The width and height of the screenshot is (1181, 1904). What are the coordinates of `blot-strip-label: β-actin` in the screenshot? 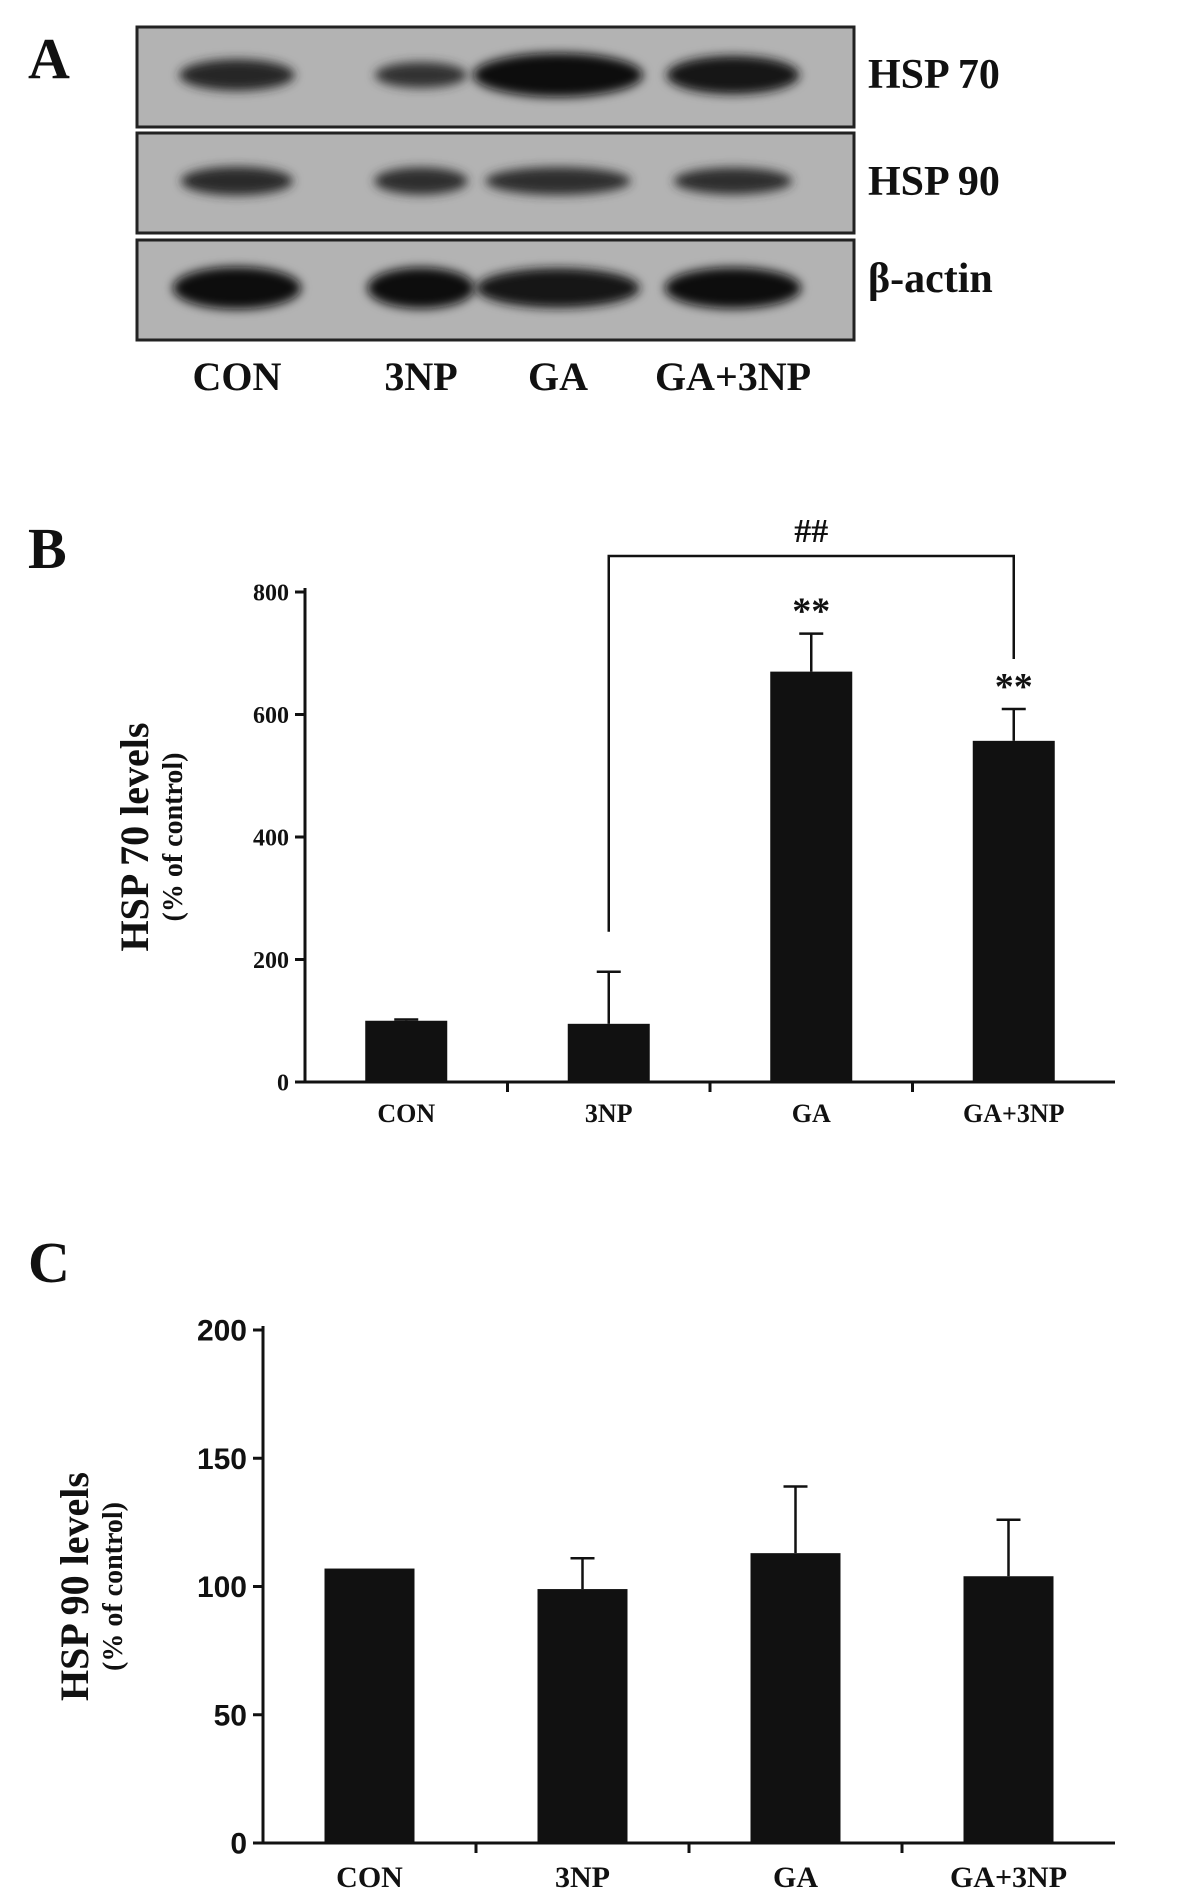 It's located at (930, 279).